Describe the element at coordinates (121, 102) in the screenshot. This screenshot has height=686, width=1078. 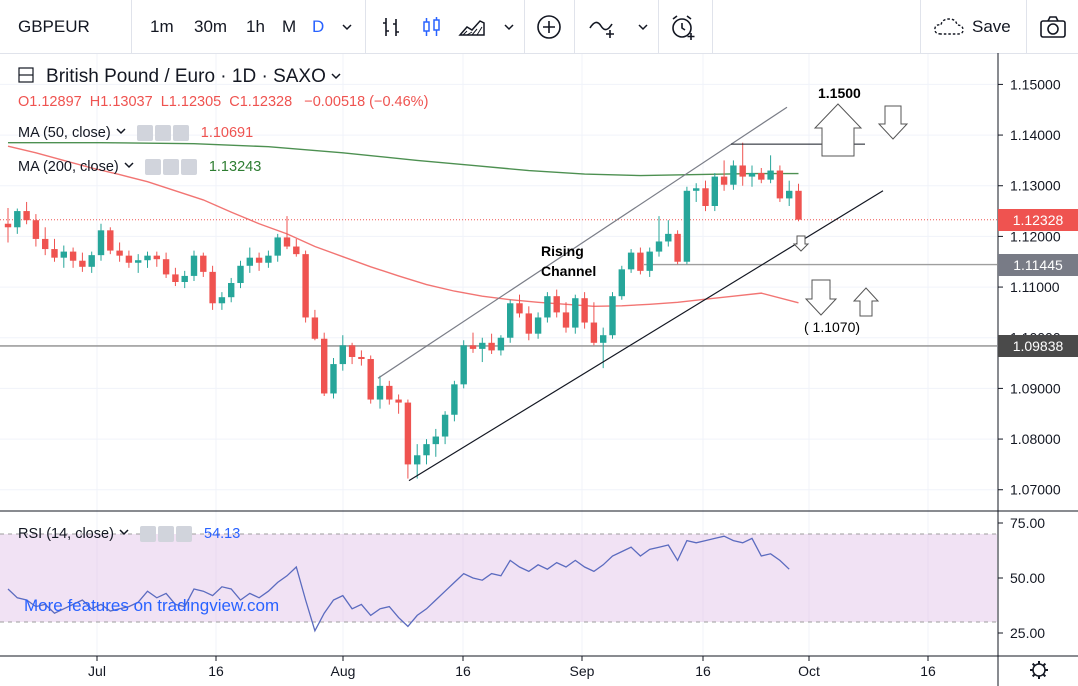
I see `high-value: H1.13037` at that location.